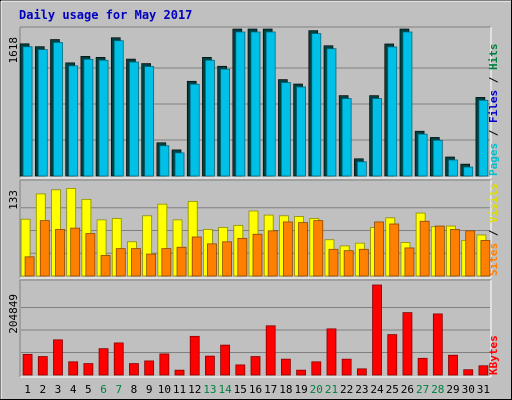  I want to click on panel-legend: KBytes, so click(493, 355).